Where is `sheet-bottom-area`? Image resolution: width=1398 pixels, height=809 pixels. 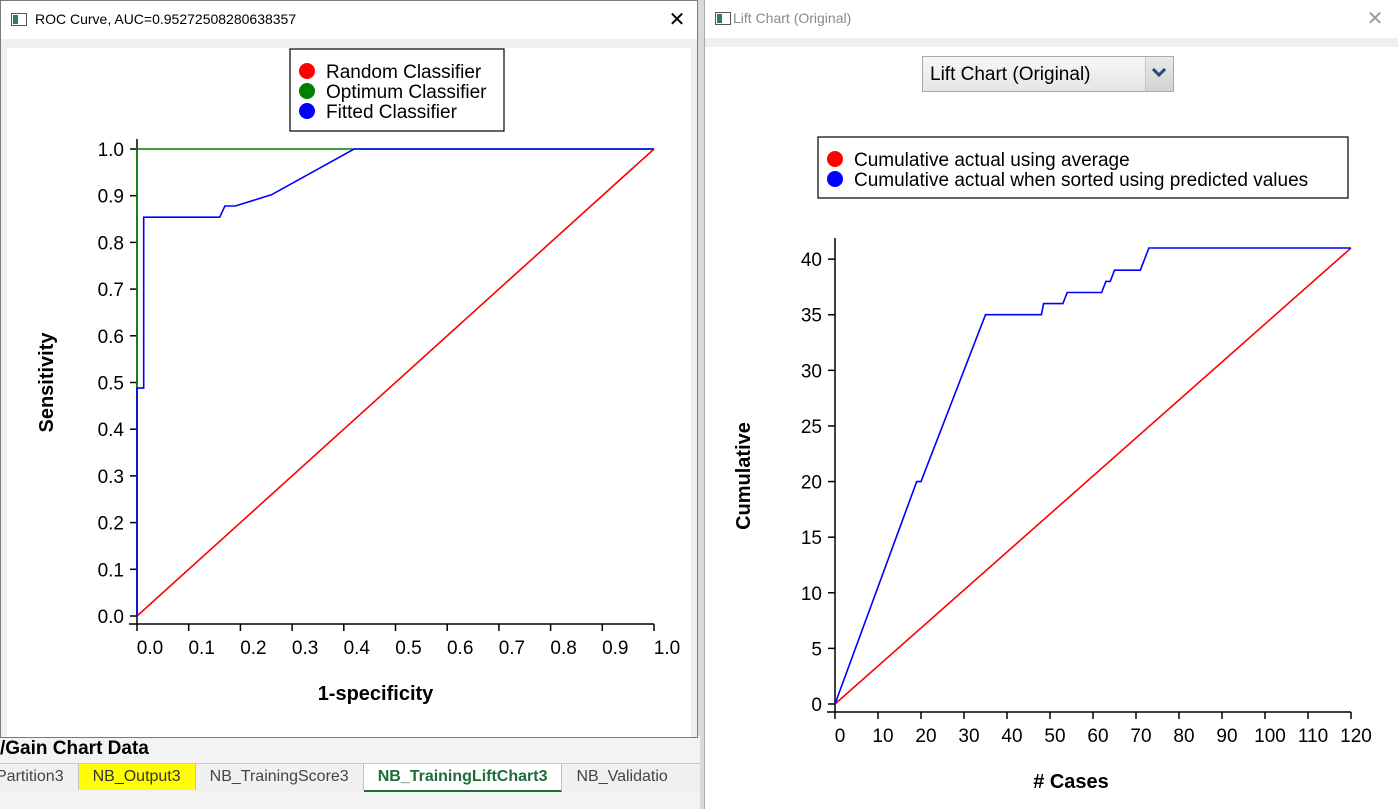
sheet-bottom-area is located at coordinates (350, 800).